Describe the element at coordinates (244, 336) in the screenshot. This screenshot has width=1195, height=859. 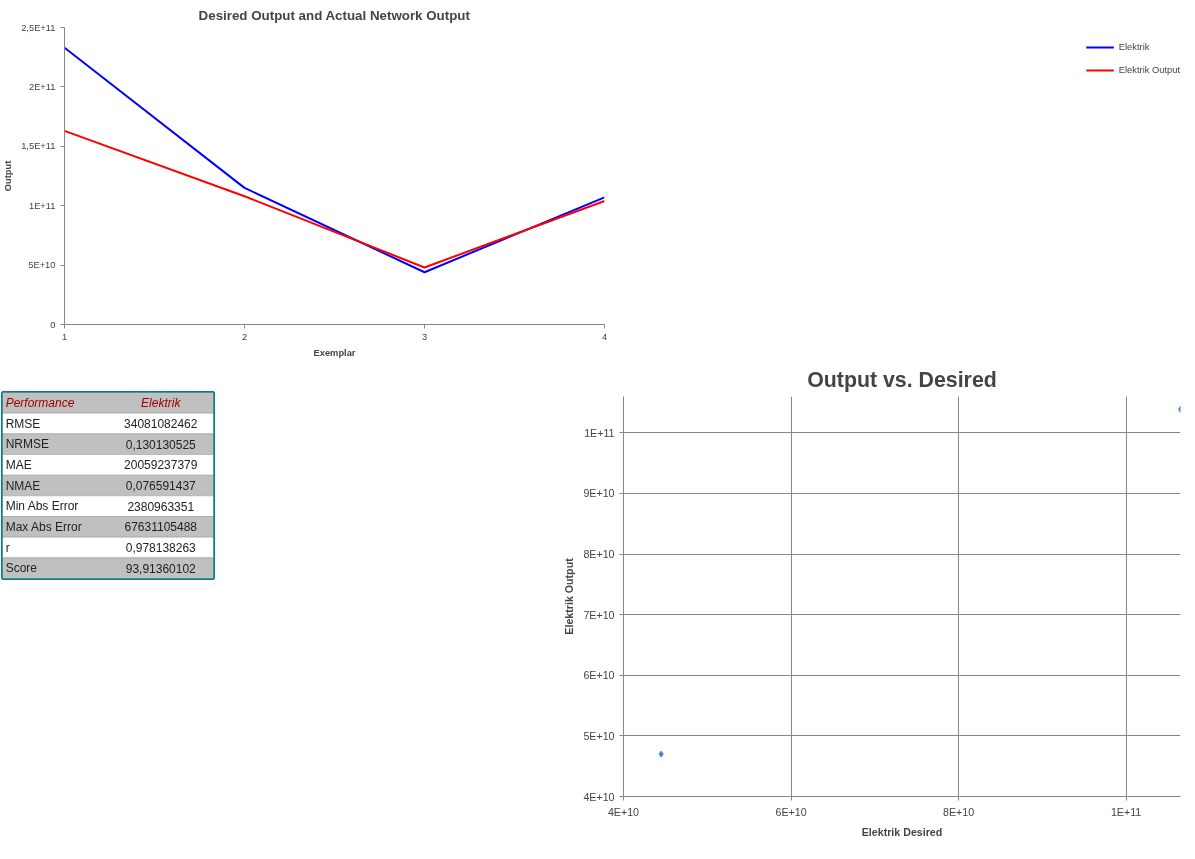
I see `x-tick-label: 2` at that location.